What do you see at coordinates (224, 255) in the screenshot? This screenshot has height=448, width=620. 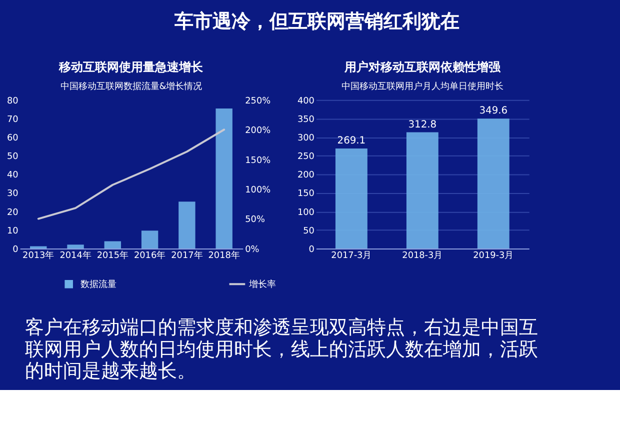 I see `x-tick-label: 2018年` at bounding box center [224, 255].